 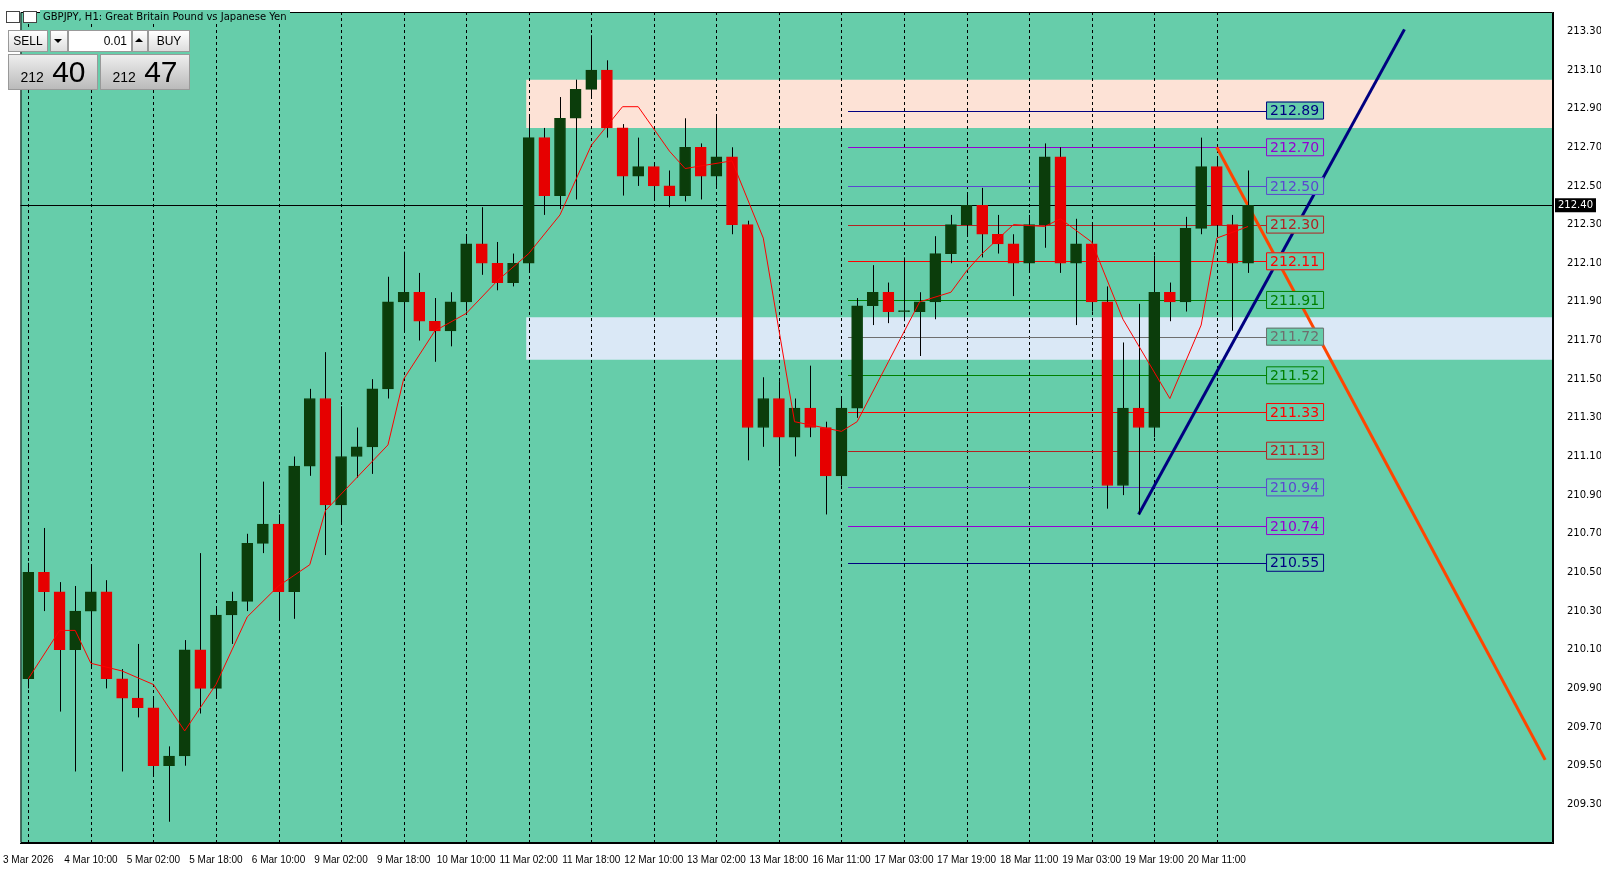 I want to click on ref-line-label: 212.89, so click(x=1295, y=110).